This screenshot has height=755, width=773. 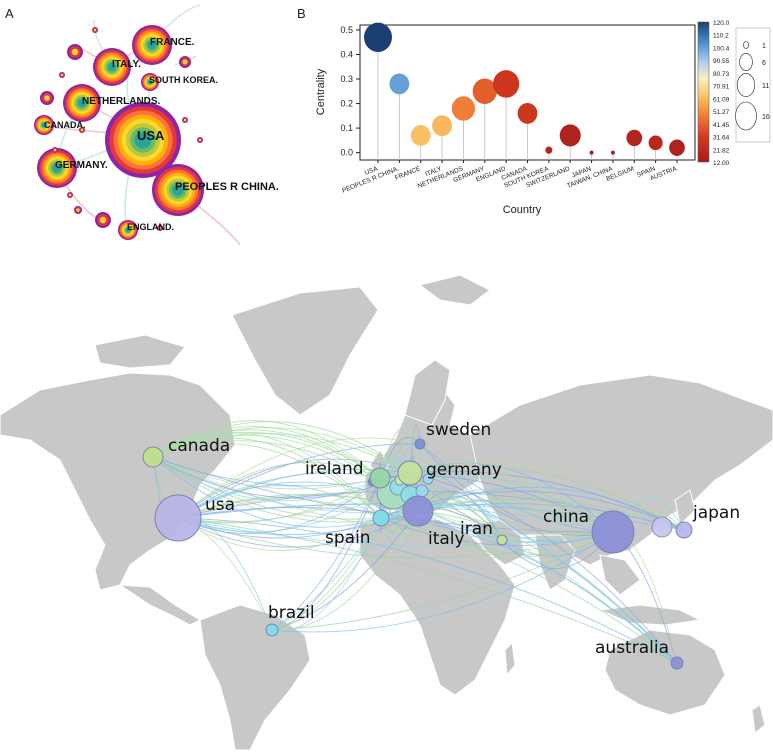 I want to click on land-central-america, so click(x=160, y=605).